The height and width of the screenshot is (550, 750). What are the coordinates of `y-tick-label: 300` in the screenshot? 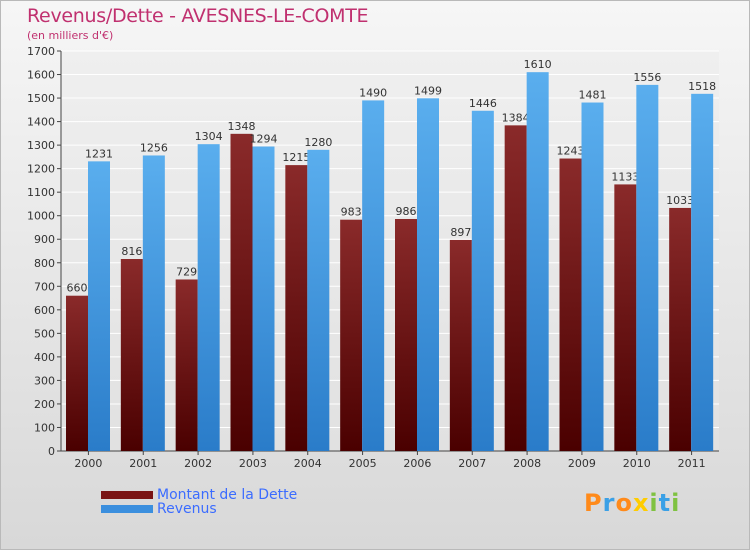 It's located at (44, 380).